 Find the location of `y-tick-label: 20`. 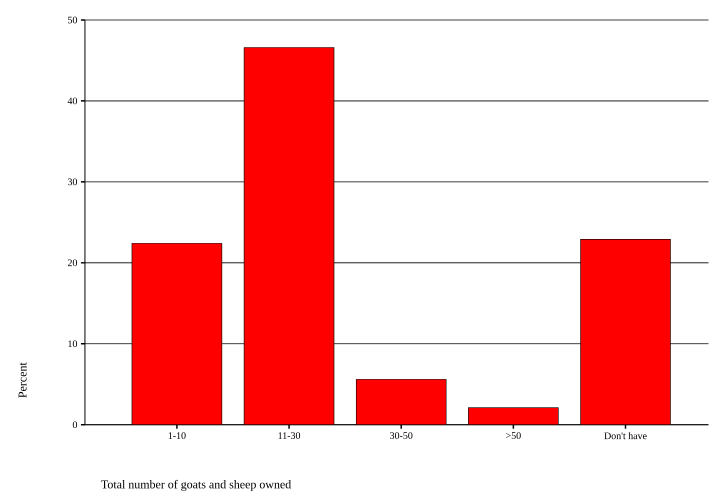

y-tick-label: 20 is located at coordinates (73, 263).